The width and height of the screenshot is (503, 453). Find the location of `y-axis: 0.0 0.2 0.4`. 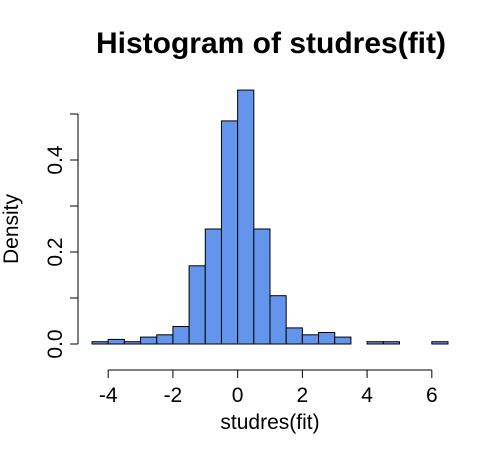

y-axis: 0.0 0.2 0.4 is located at coordinates (61, 236).